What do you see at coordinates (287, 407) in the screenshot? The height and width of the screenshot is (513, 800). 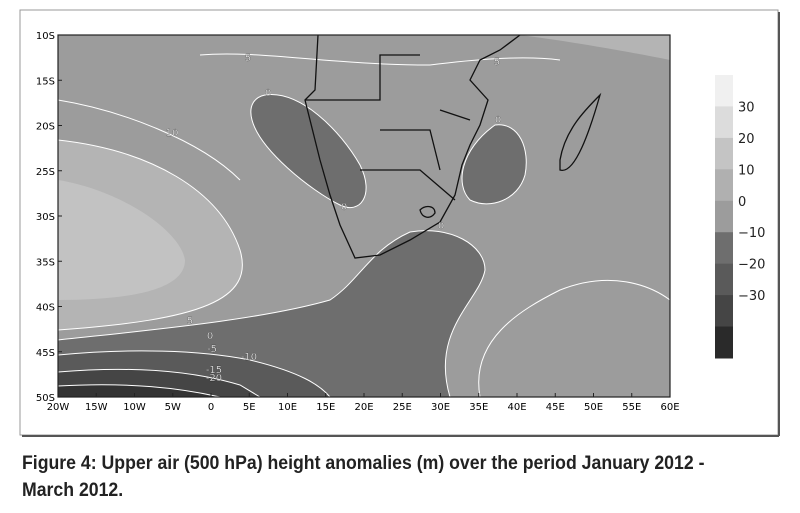 I see `lon-label: 10E` at bounding box center [287, 407].